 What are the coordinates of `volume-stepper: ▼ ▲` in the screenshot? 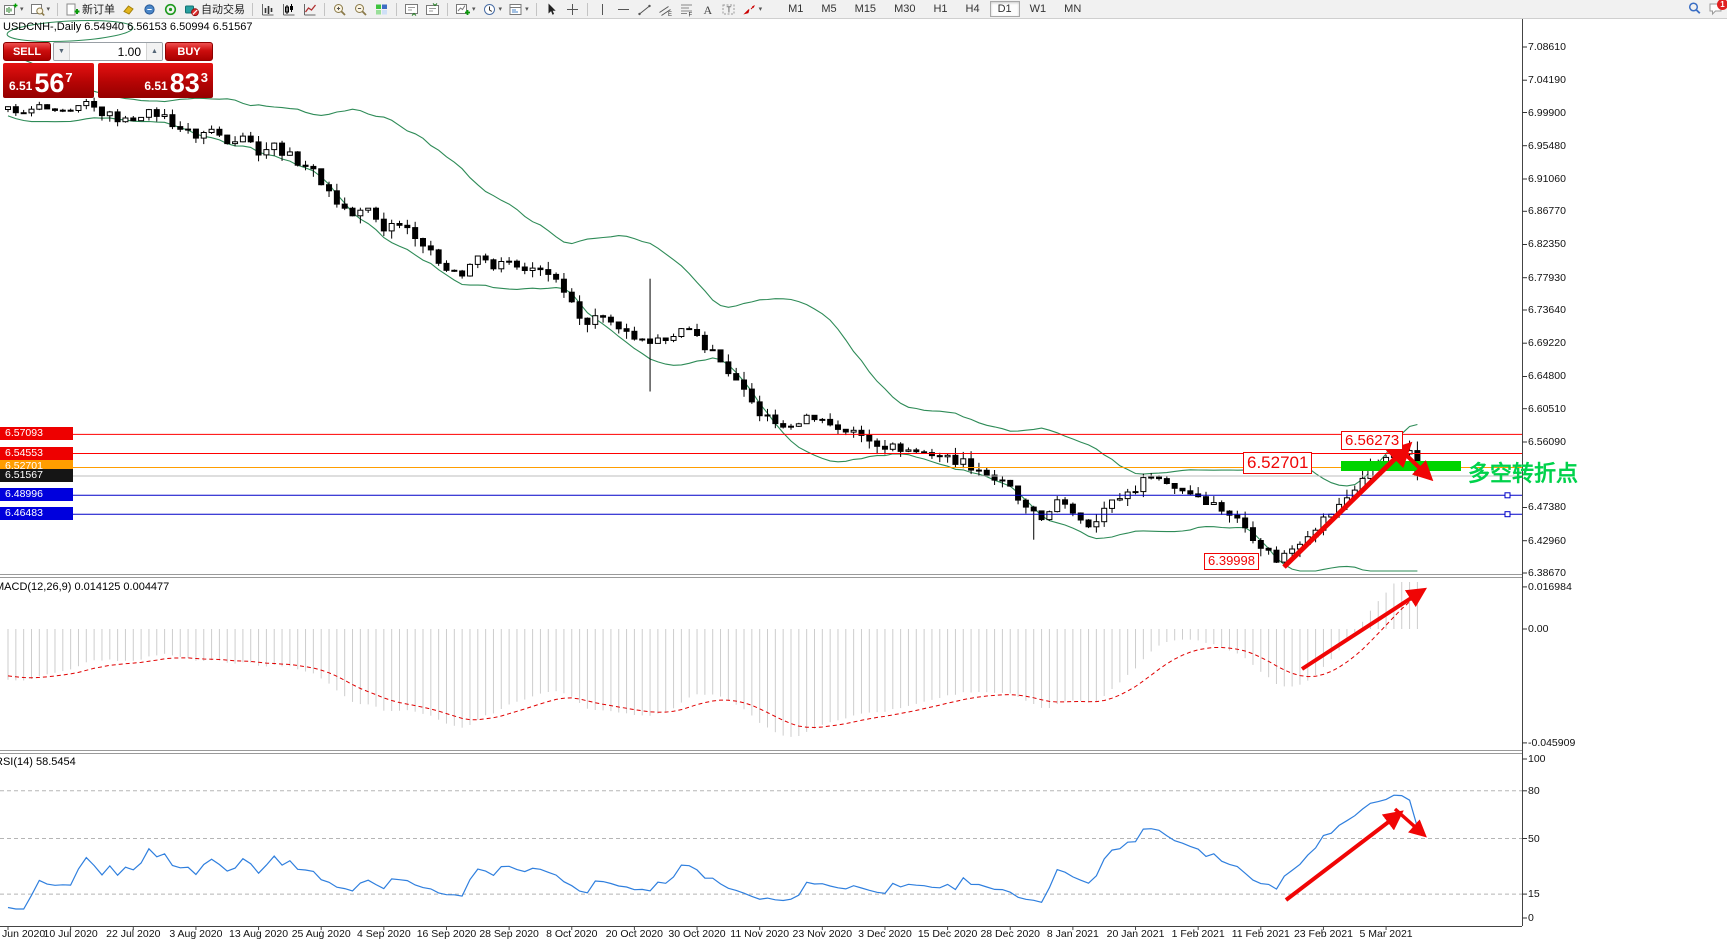 It's located at (108, 51).